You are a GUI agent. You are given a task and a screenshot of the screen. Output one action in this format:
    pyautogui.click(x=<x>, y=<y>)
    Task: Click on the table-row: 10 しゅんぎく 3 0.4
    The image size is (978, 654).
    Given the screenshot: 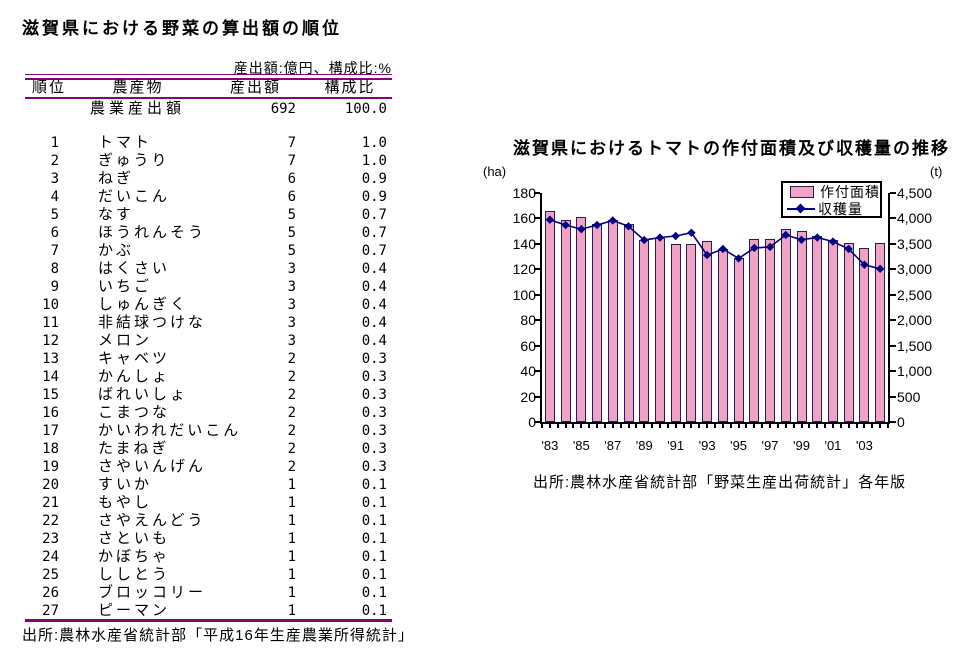 What is the action you would take?
    pyautogui.click(x=208, y=305)
    